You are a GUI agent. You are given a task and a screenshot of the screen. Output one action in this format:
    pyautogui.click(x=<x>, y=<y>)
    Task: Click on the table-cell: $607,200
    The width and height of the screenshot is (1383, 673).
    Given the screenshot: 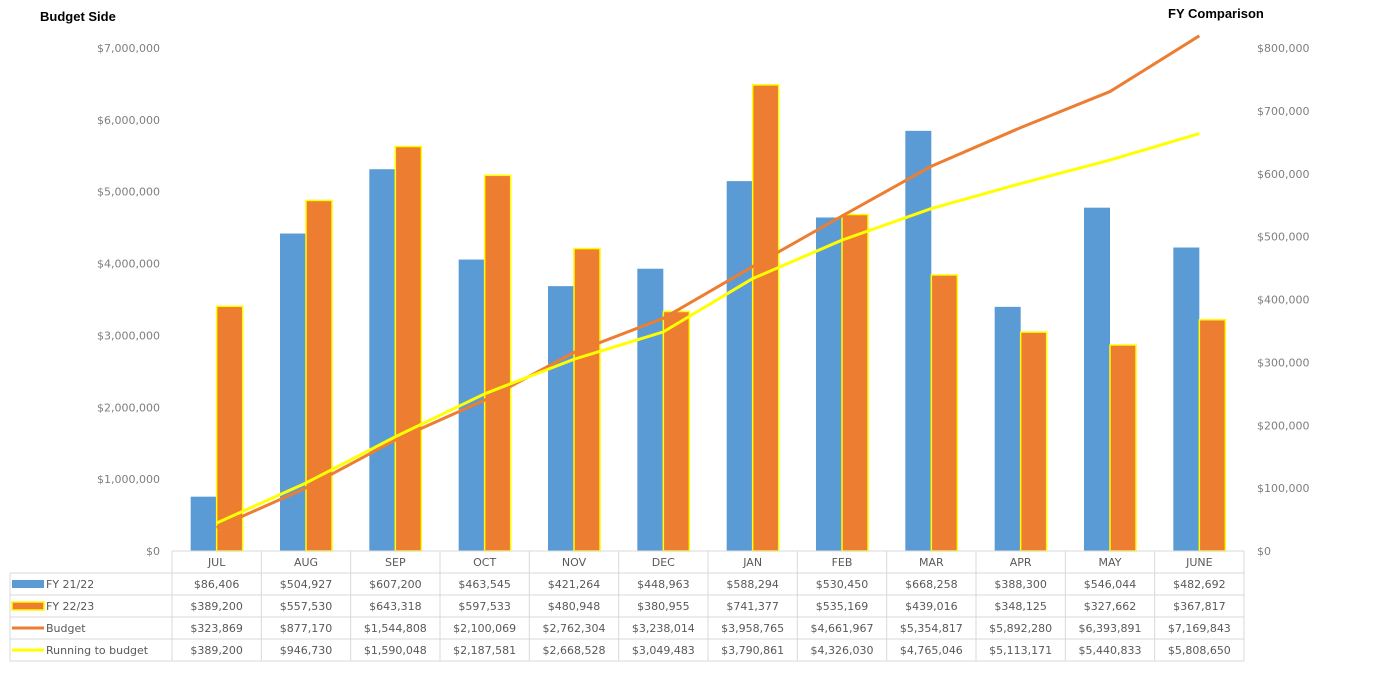 What is the action you would take?
    pyautogui.click(x=395, y=584)
    